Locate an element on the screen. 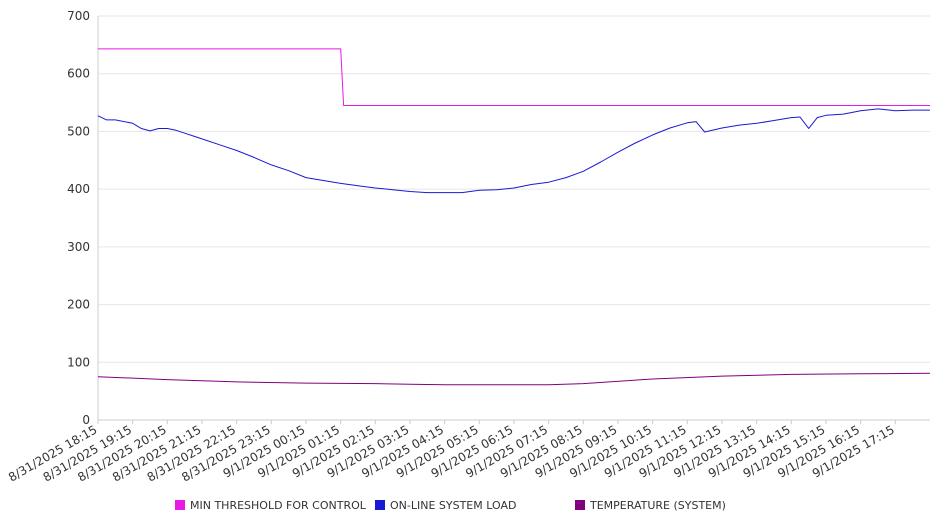  y-tick-label: 300 is located at coordinates (78, 247).